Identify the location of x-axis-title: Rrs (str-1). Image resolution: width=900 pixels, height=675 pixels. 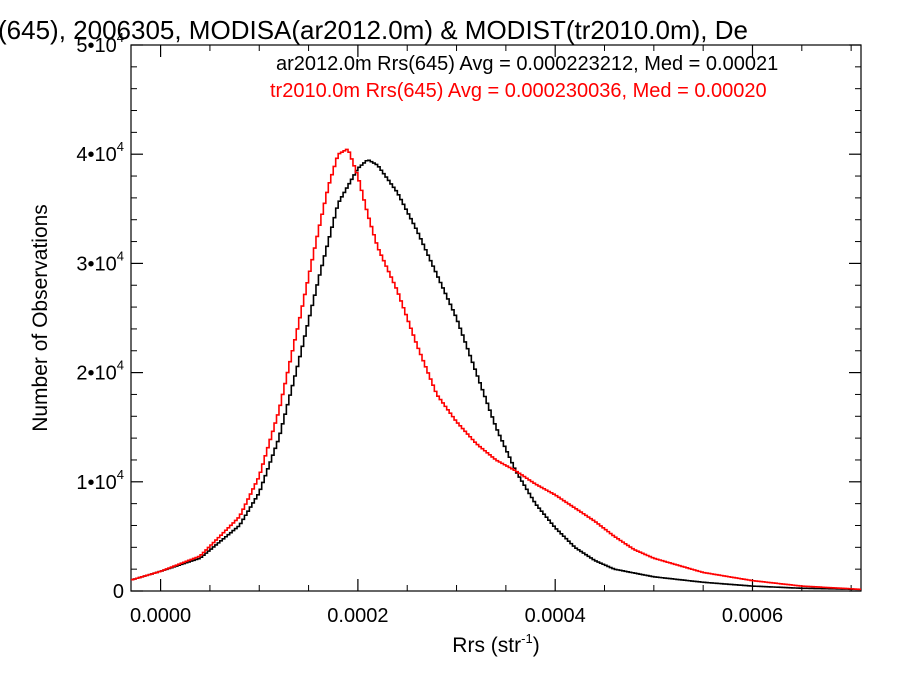
(495, 644).